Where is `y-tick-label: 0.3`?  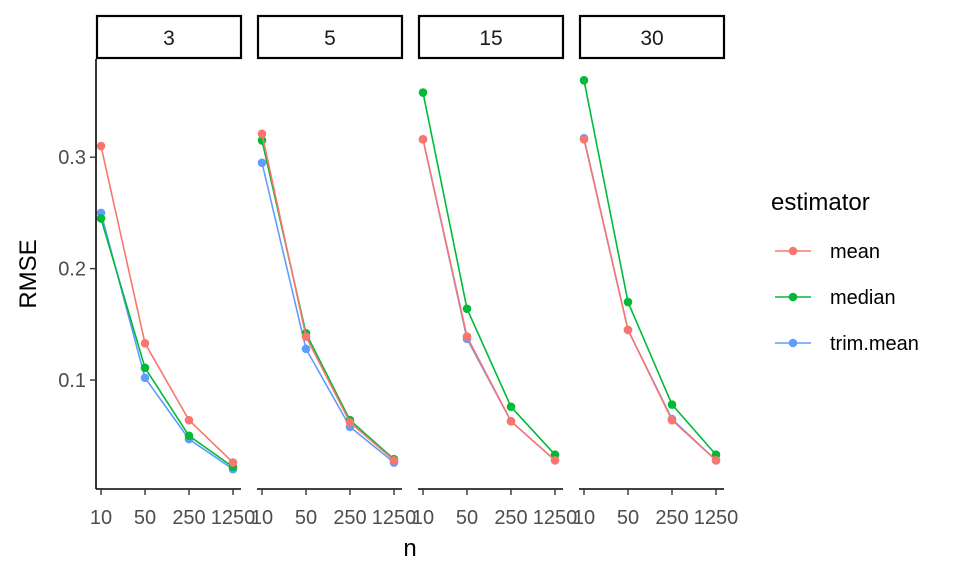 y-tick-label: 0.3 is located at coordinates (72, 158).